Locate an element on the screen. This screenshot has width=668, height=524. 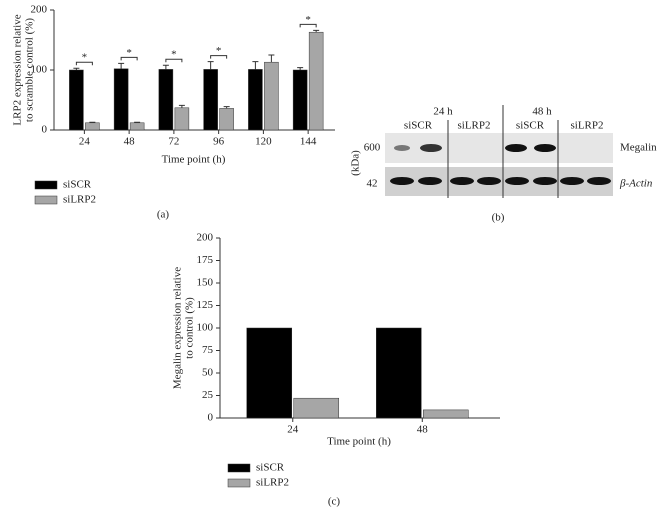
y-tick-label: 75 is located at coordinates (208, 350).